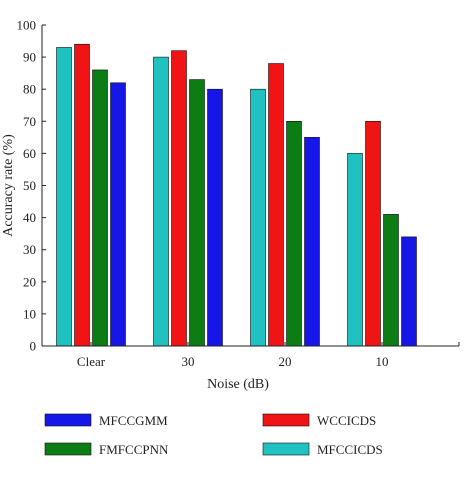 The height and width of the screenshot is (479, 474). What do you see at coordinates (346, 420) in the screenshot?
I see `legend-label-wccicds: WCCICDS` at bounding box center [346, 420].